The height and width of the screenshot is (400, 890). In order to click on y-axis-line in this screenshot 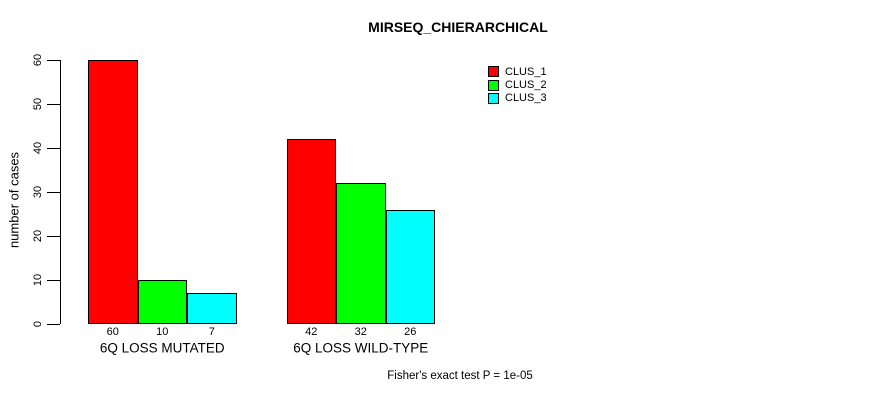, I will do `click(60, 192)`.